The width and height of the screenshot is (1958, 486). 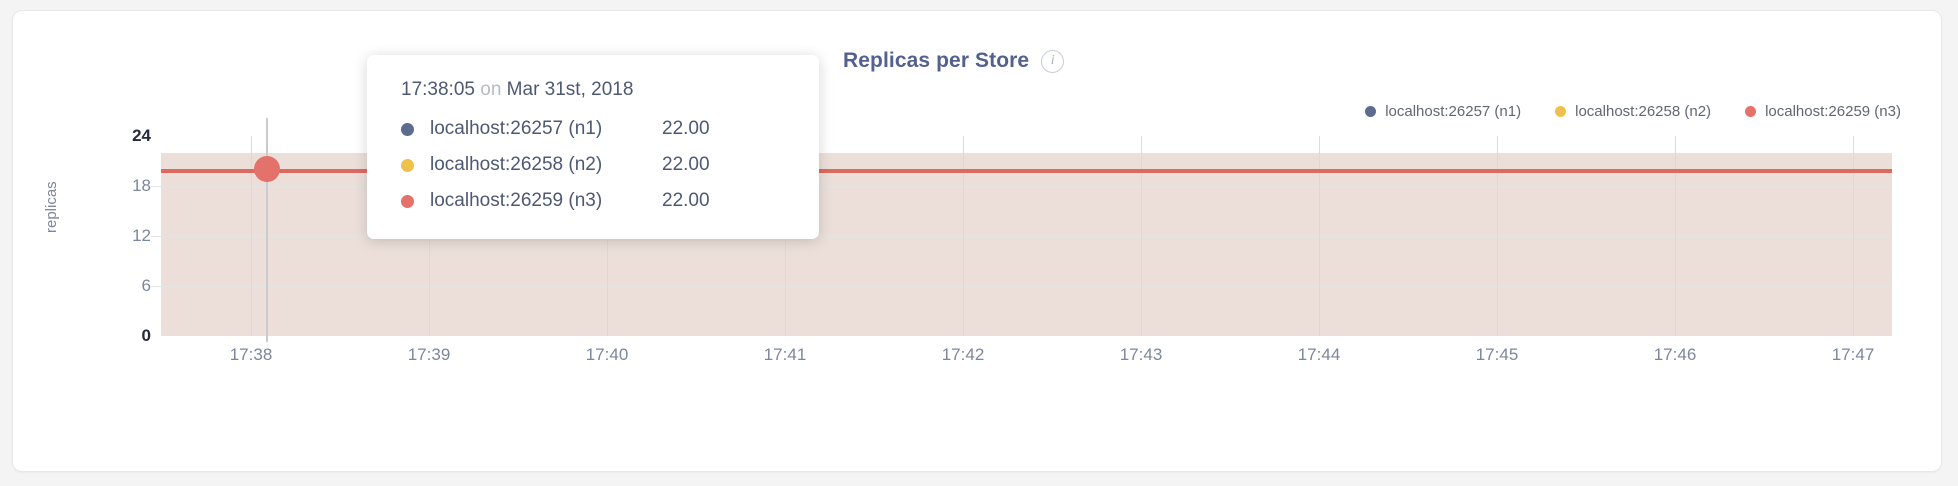 I want to click on x-tick-1: 17:39, so click(x=429, y=354).